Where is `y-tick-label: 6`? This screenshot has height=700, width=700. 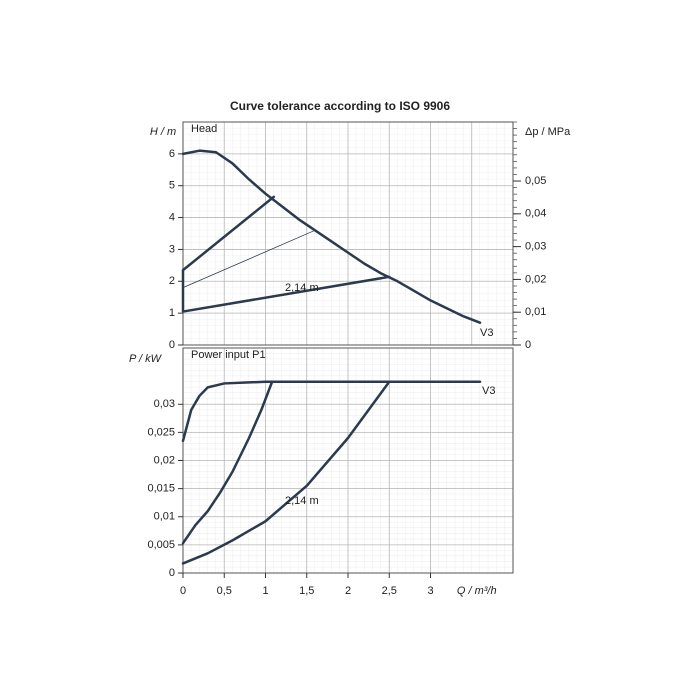
y-tick-label: 6 is located at coordinates (172, 154).